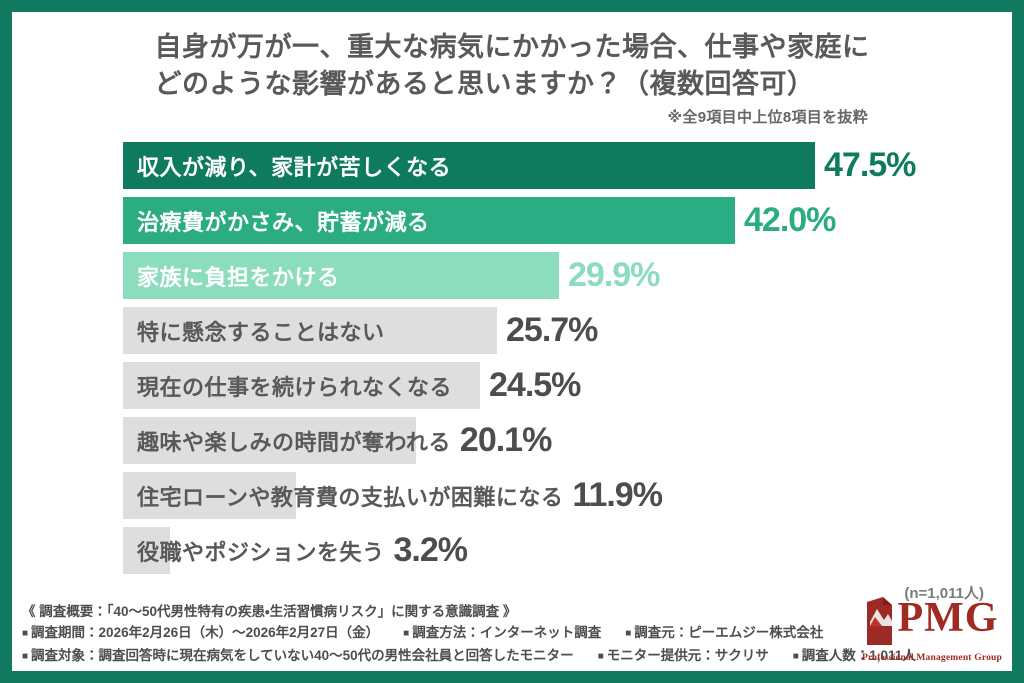 The height and width of the screenshot is (683, 1024). I want to click on bar-row: 収入が減り、家計が苦しくなる 47.5%, so click(567, 165).